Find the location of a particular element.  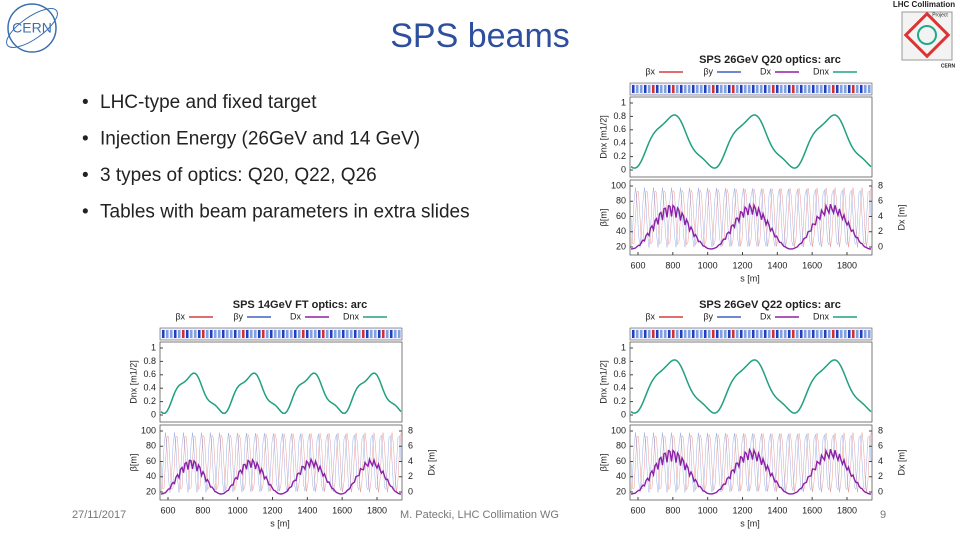

y2-tick-label: 6 is located at coordinates (880, 201).